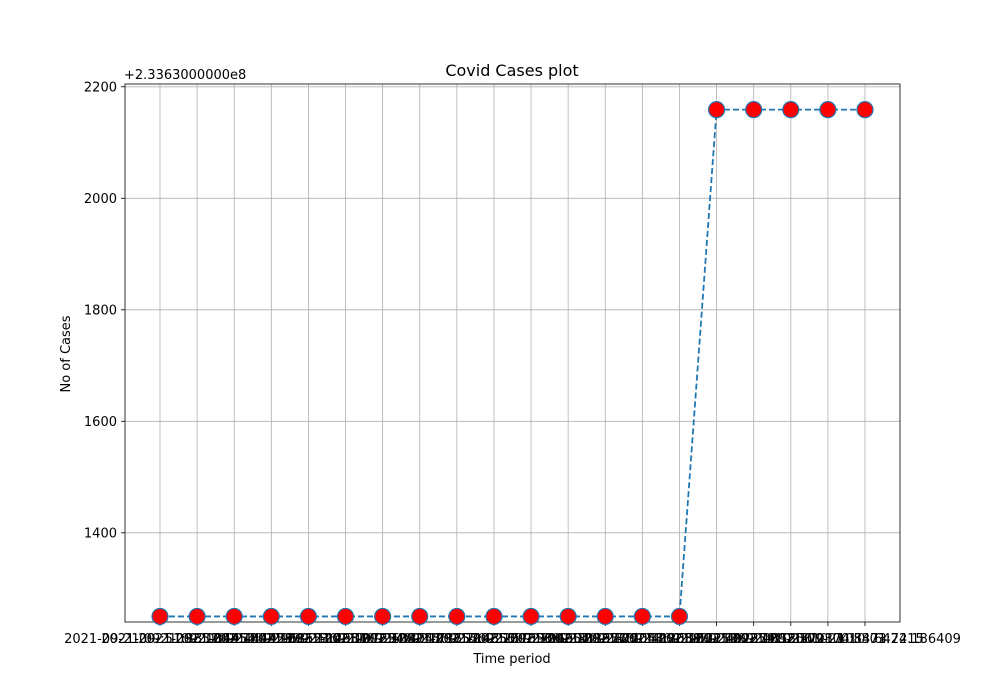 Image resolution: width=1000 pixels, height=700 pixels. What do you see at coordinates (100, 199) in the screenshot?
I see `y-tick-label: 2000` at bounding box center [100, 199].